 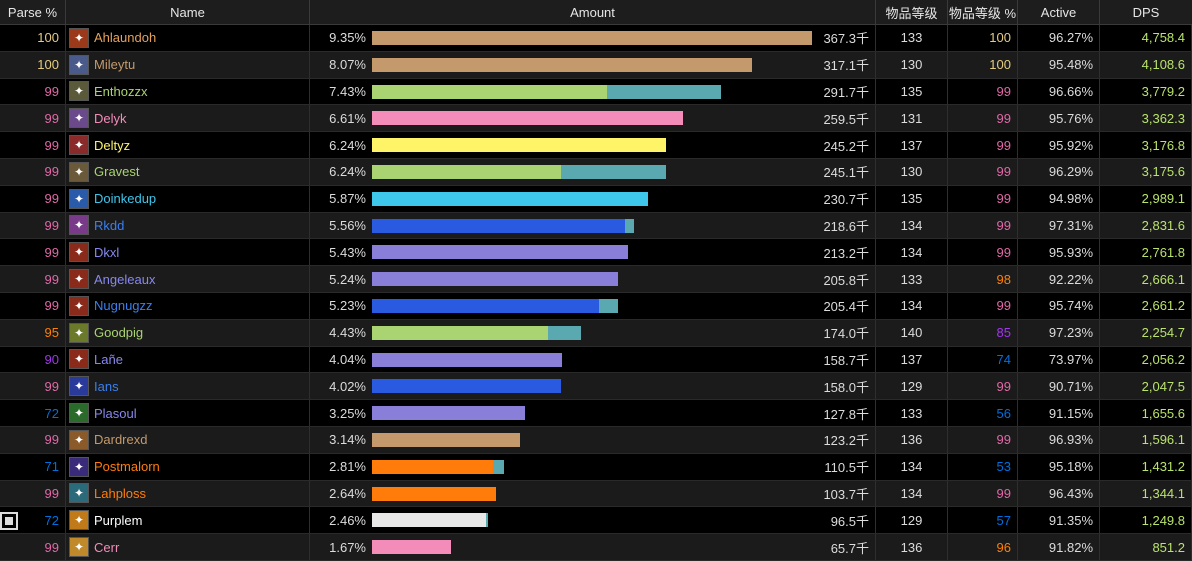 I want to click on player-name: Gravest, so click(x=117, y=172).